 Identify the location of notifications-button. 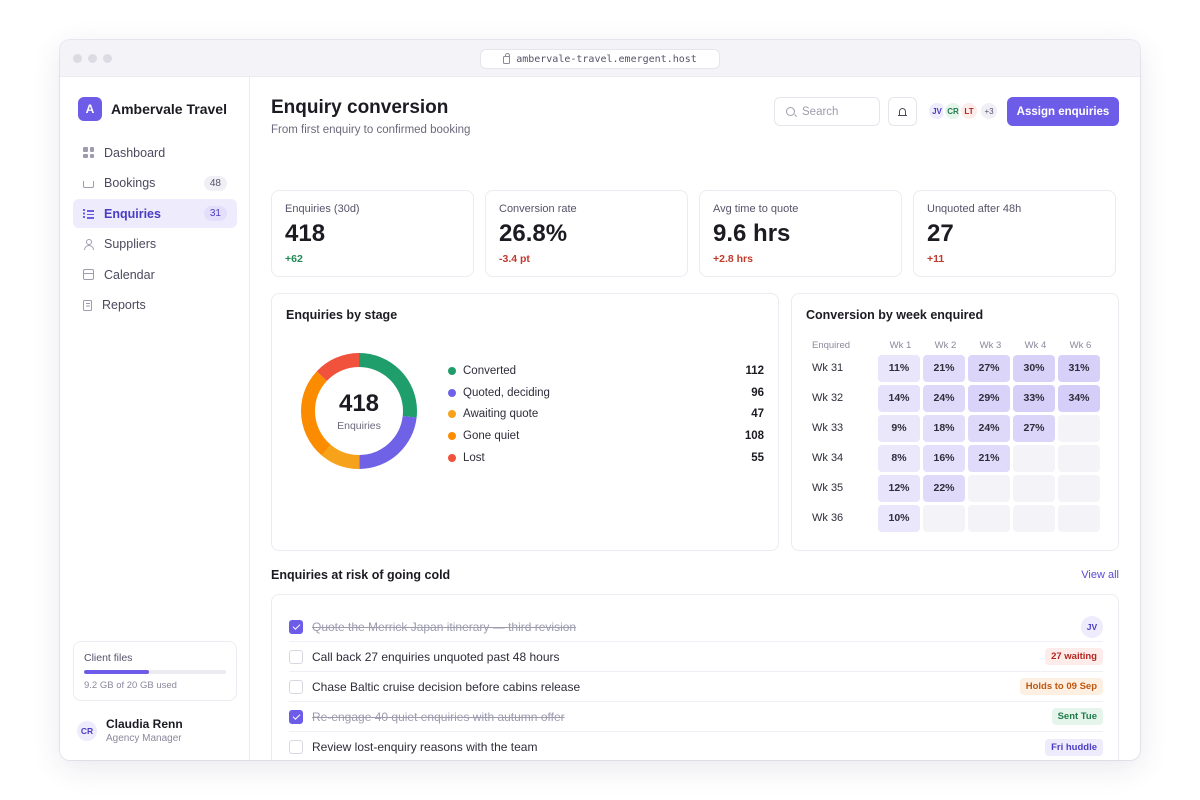
(902, 111).